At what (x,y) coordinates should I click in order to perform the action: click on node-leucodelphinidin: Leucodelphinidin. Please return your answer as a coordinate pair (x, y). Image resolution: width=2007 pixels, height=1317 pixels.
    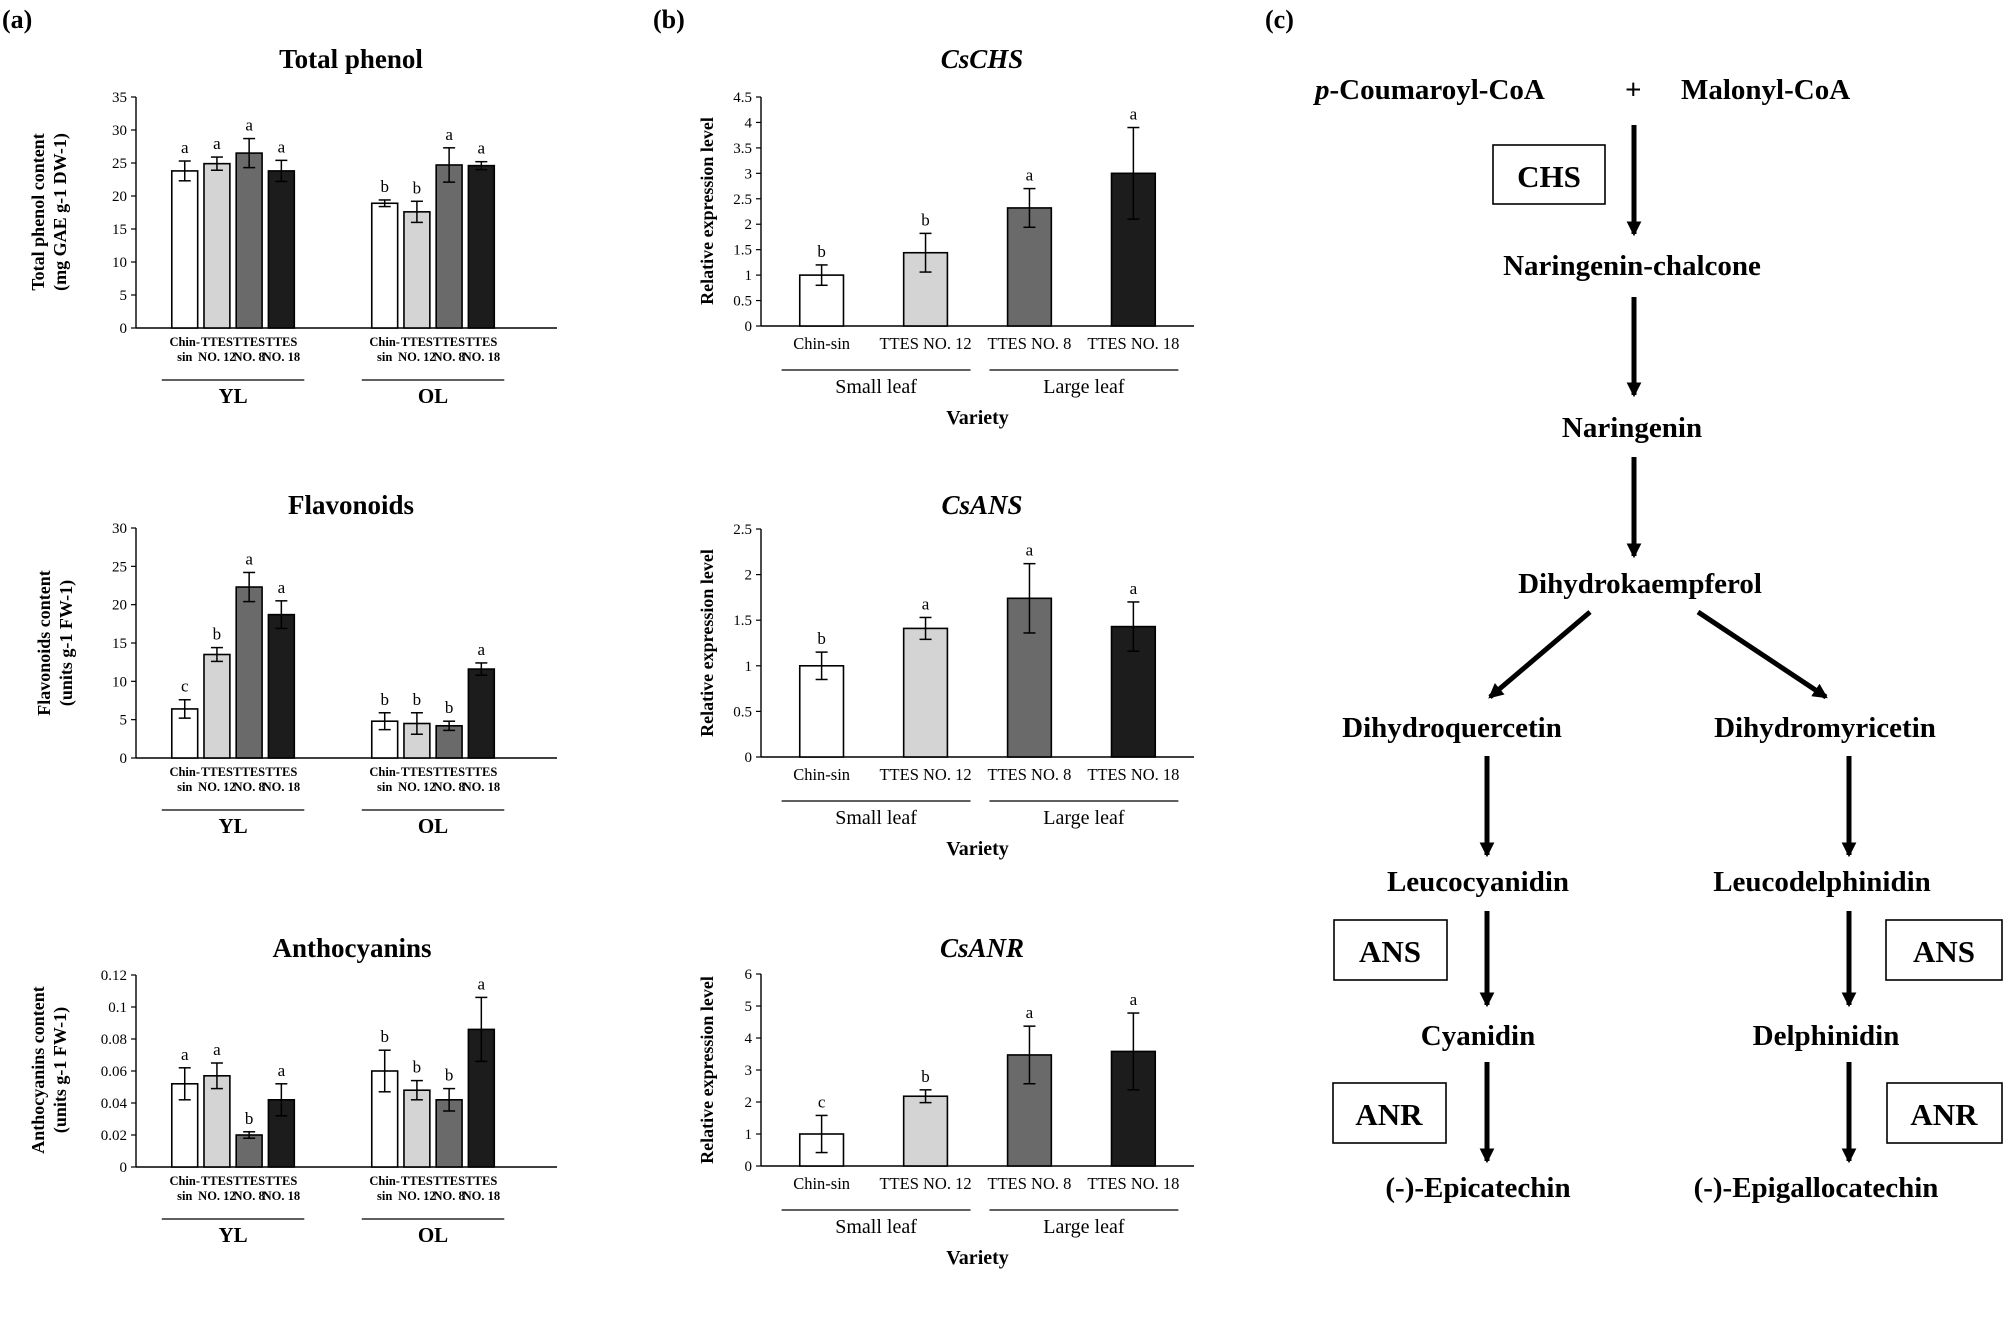
    Looking at the image, I should click on (1822, 882).